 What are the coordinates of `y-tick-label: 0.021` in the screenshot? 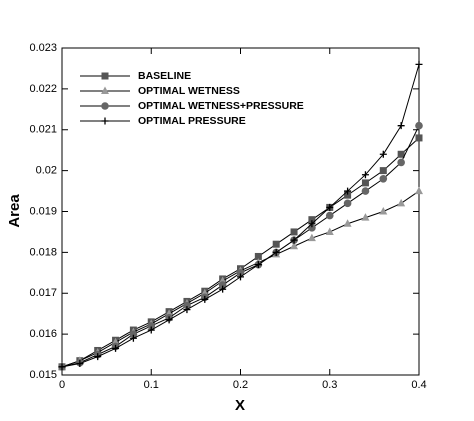 It's located at (43, 130).